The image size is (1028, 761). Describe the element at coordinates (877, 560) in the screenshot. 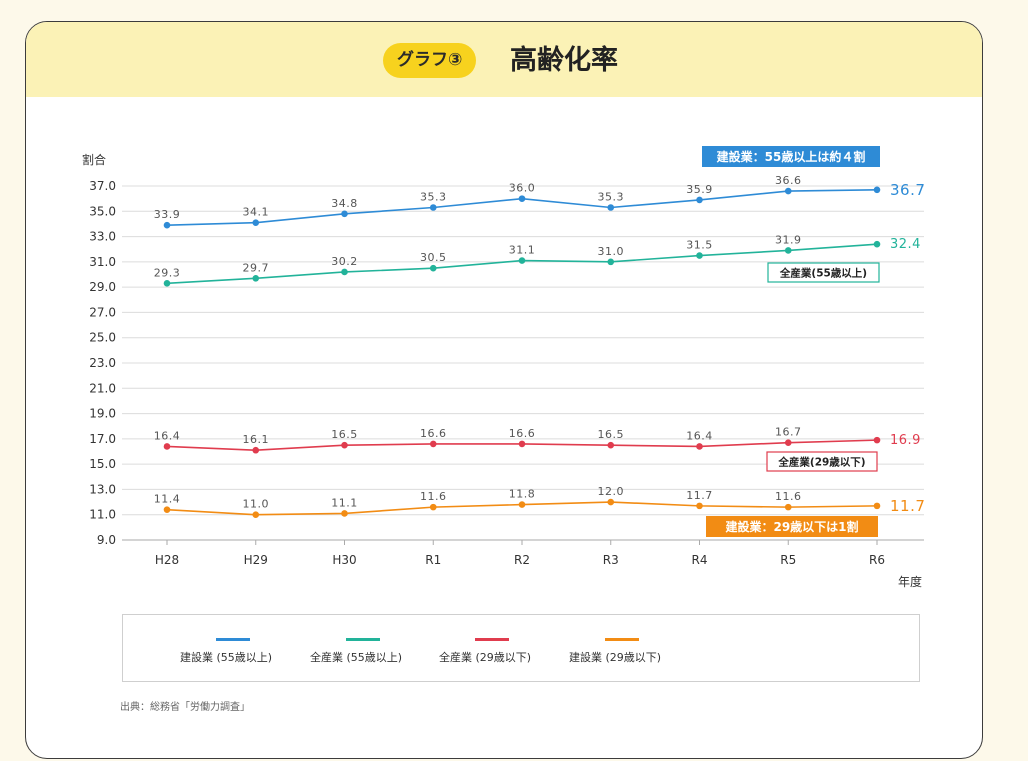

I see `x-tick-label: R6` at that location.